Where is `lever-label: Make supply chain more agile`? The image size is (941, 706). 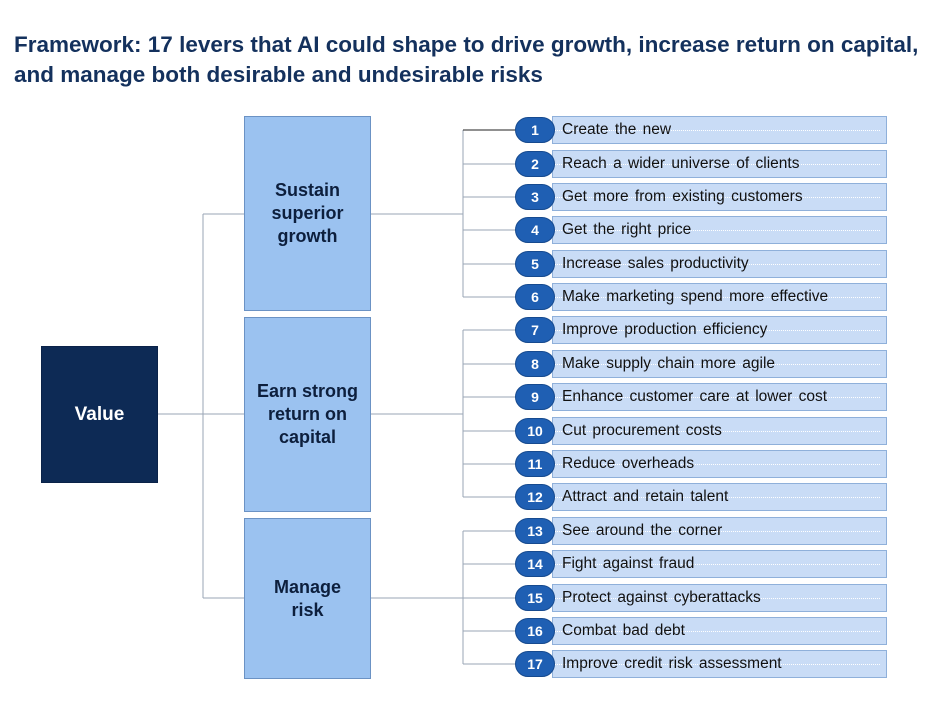
lever-label: Make supply chain more agile is located at coordinates (669, 363).